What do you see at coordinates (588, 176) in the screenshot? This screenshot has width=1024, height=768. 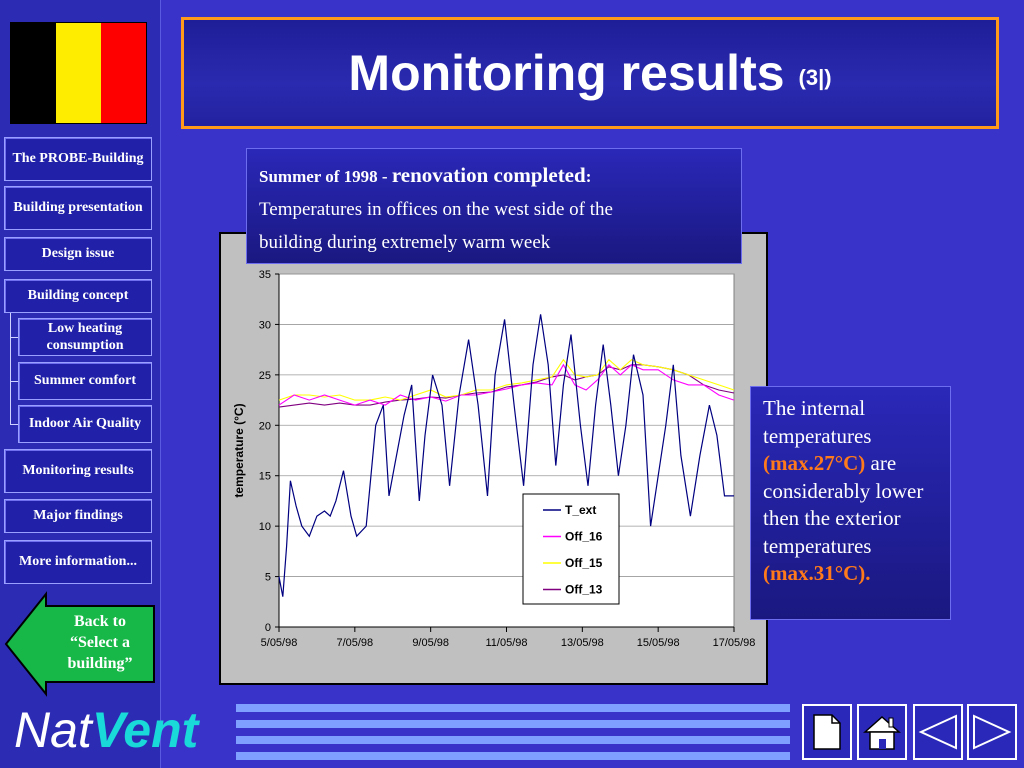 I see `description-suffix: :` at bounding box center [588, 176].